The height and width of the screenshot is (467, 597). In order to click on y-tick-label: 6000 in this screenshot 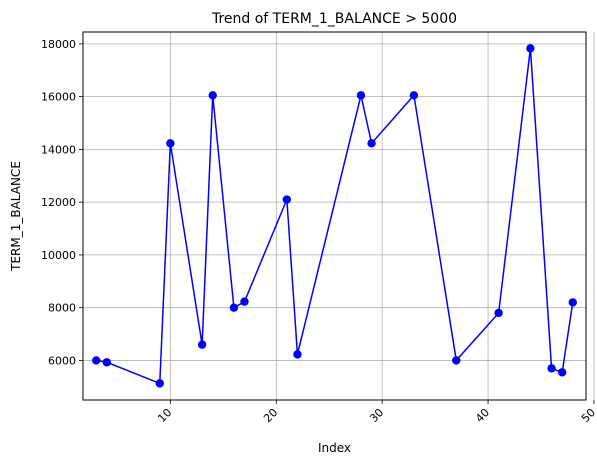, I will do `click(62, 360)`.